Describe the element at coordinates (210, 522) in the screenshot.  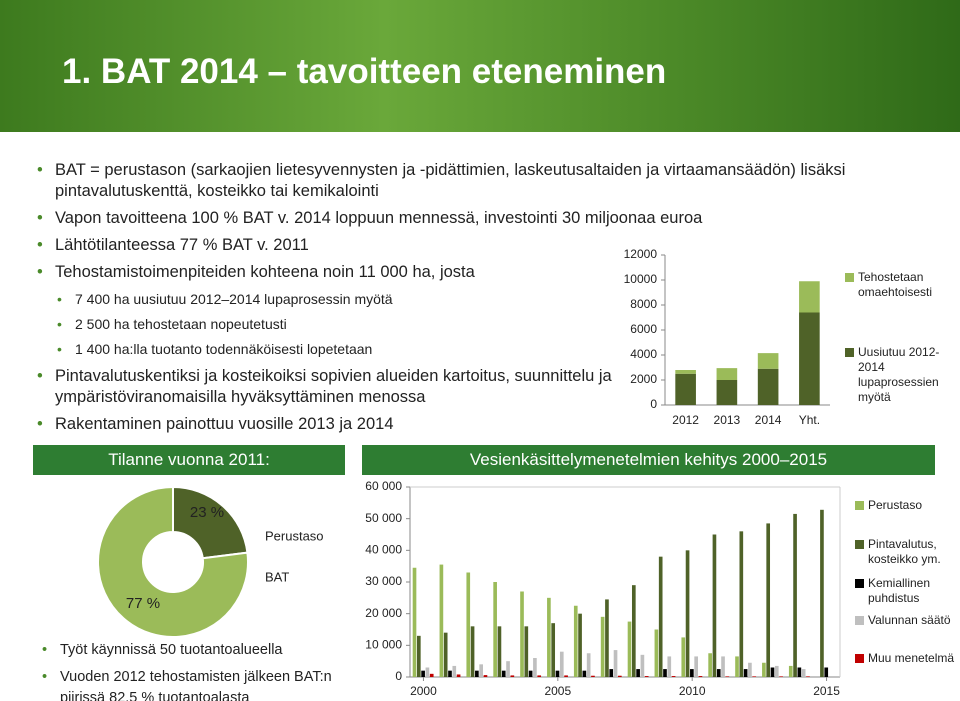
I see `pie-slice` at that location.